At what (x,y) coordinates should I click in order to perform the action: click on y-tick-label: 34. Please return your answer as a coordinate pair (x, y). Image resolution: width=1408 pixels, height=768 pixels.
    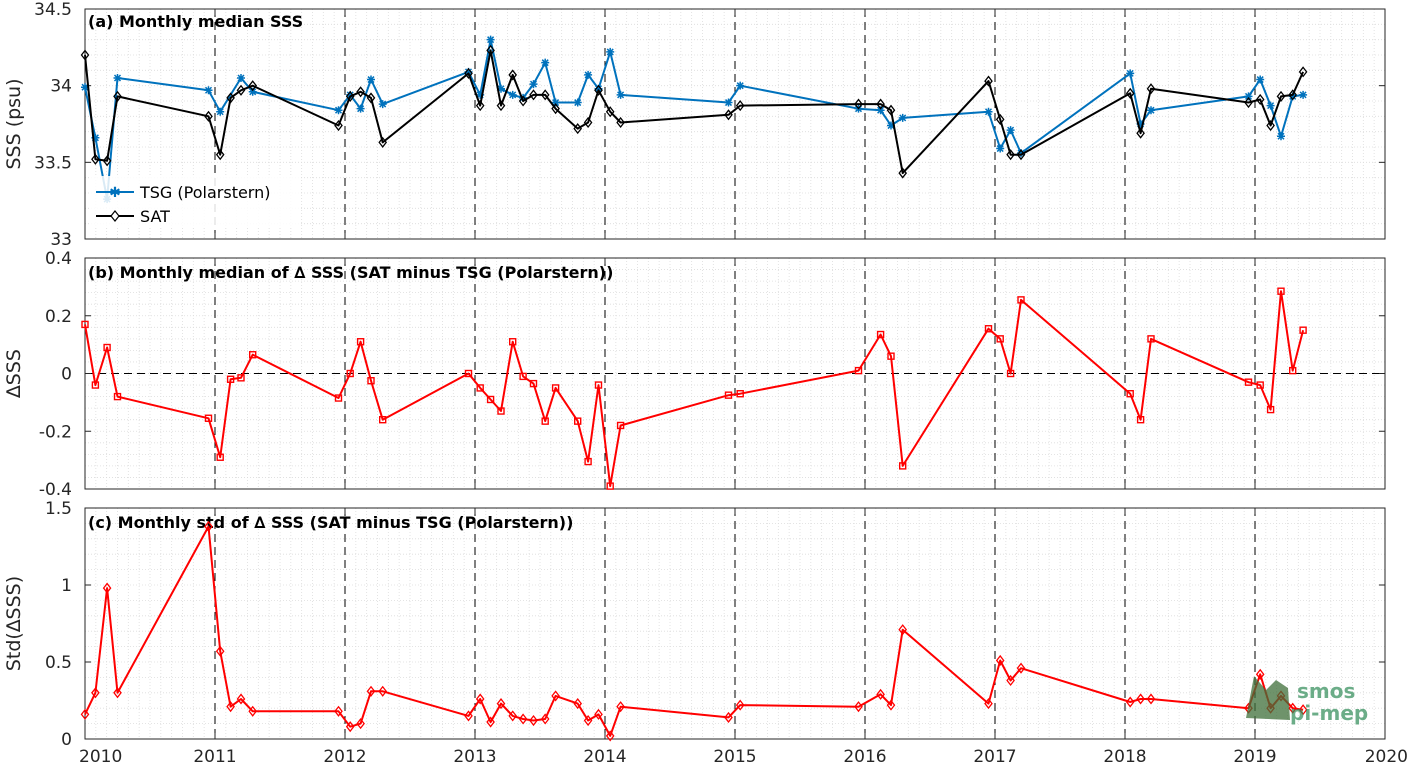
    Looking at the image, I should click on (61, 87).